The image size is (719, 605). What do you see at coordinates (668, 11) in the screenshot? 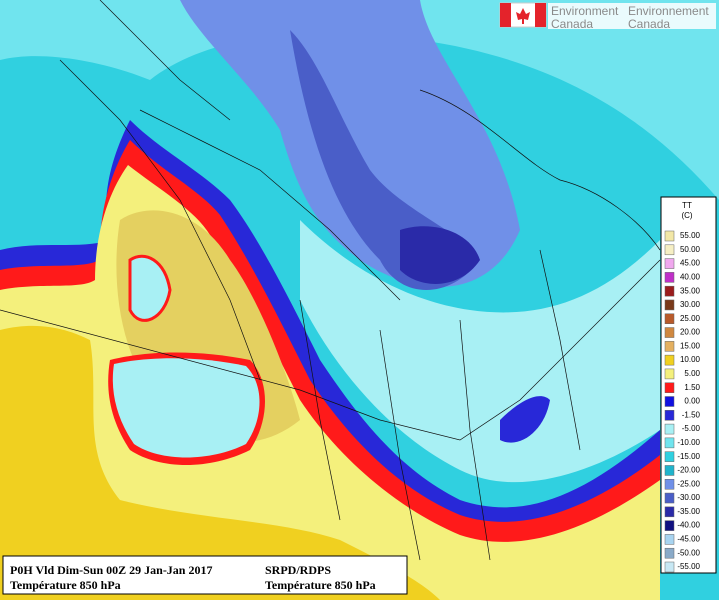
I see `agency-fr-line-1: Environnement` at bounding box center [668, 11].